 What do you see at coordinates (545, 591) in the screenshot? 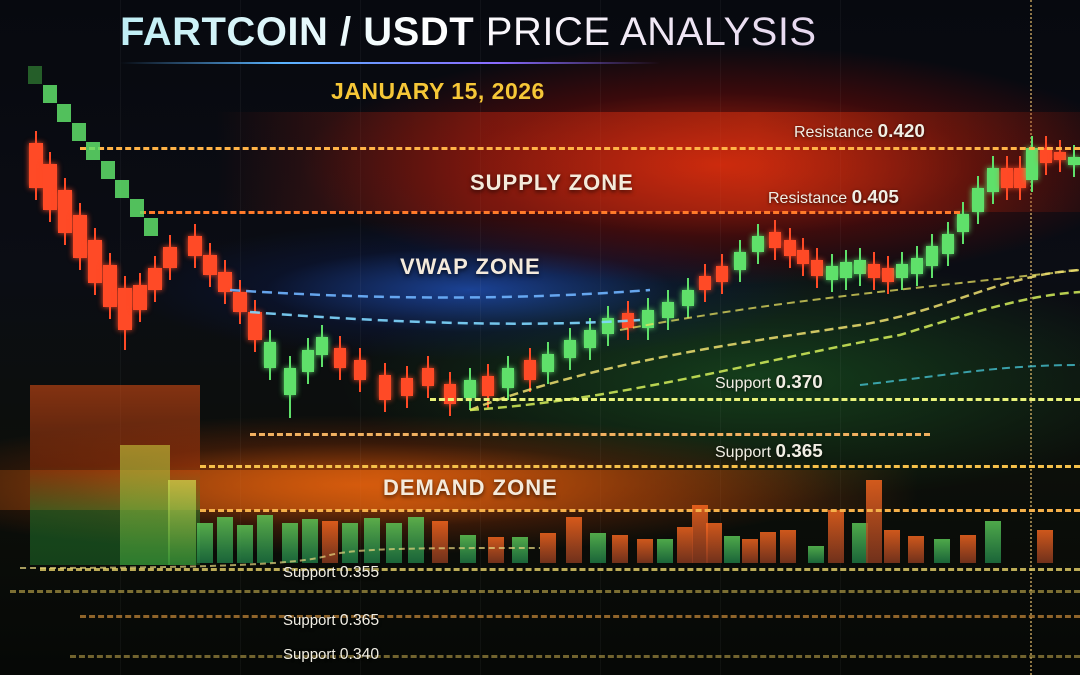
I see `support-line-minor` at bounding box center [545, 591].